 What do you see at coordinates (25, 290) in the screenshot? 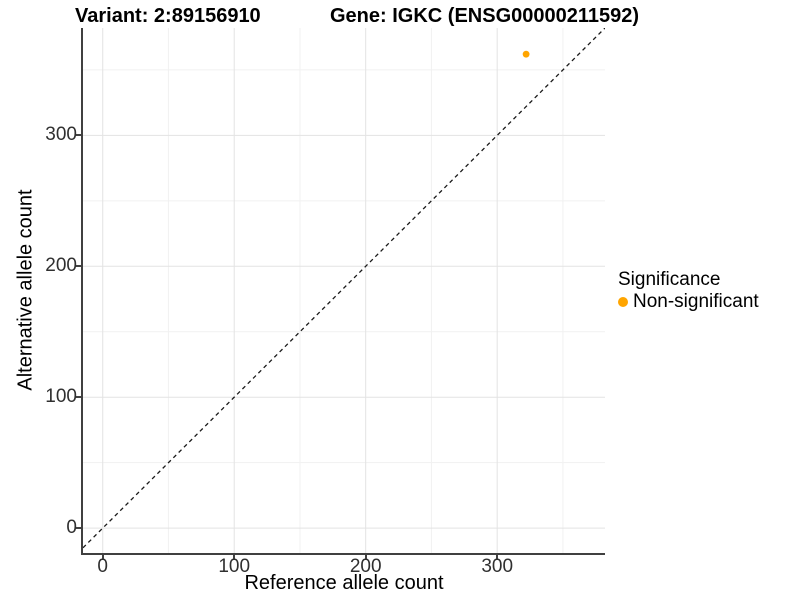
I see `y-axis-title: Alternative allele count` at bounding box center [25, 290].